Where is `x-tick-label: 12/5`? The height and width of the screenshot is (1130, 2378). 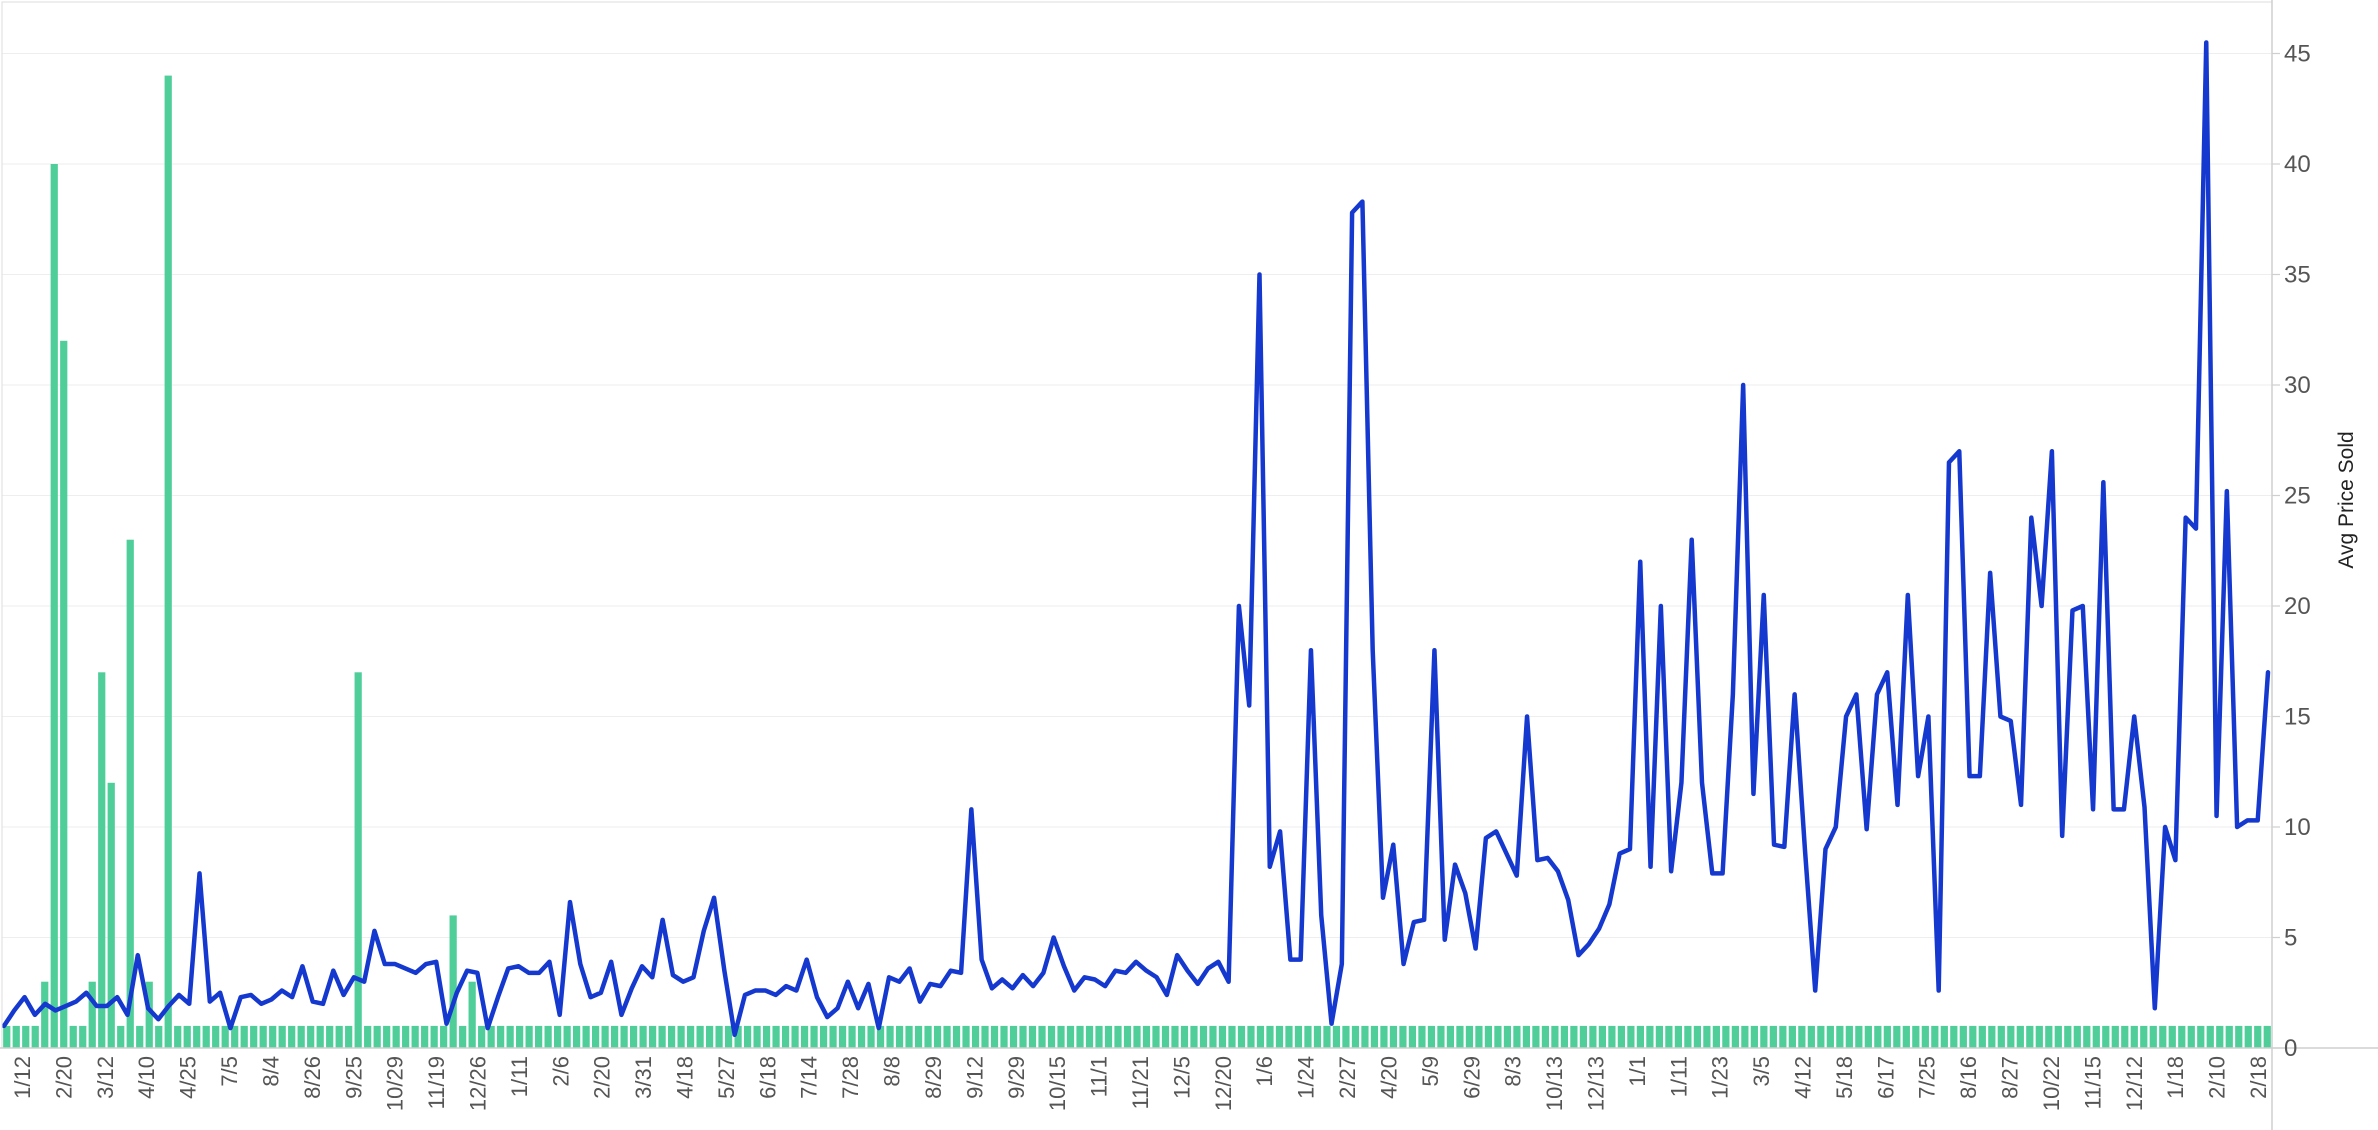
x-tick-label: 12/5 is located at coordinates (1181, 1077).